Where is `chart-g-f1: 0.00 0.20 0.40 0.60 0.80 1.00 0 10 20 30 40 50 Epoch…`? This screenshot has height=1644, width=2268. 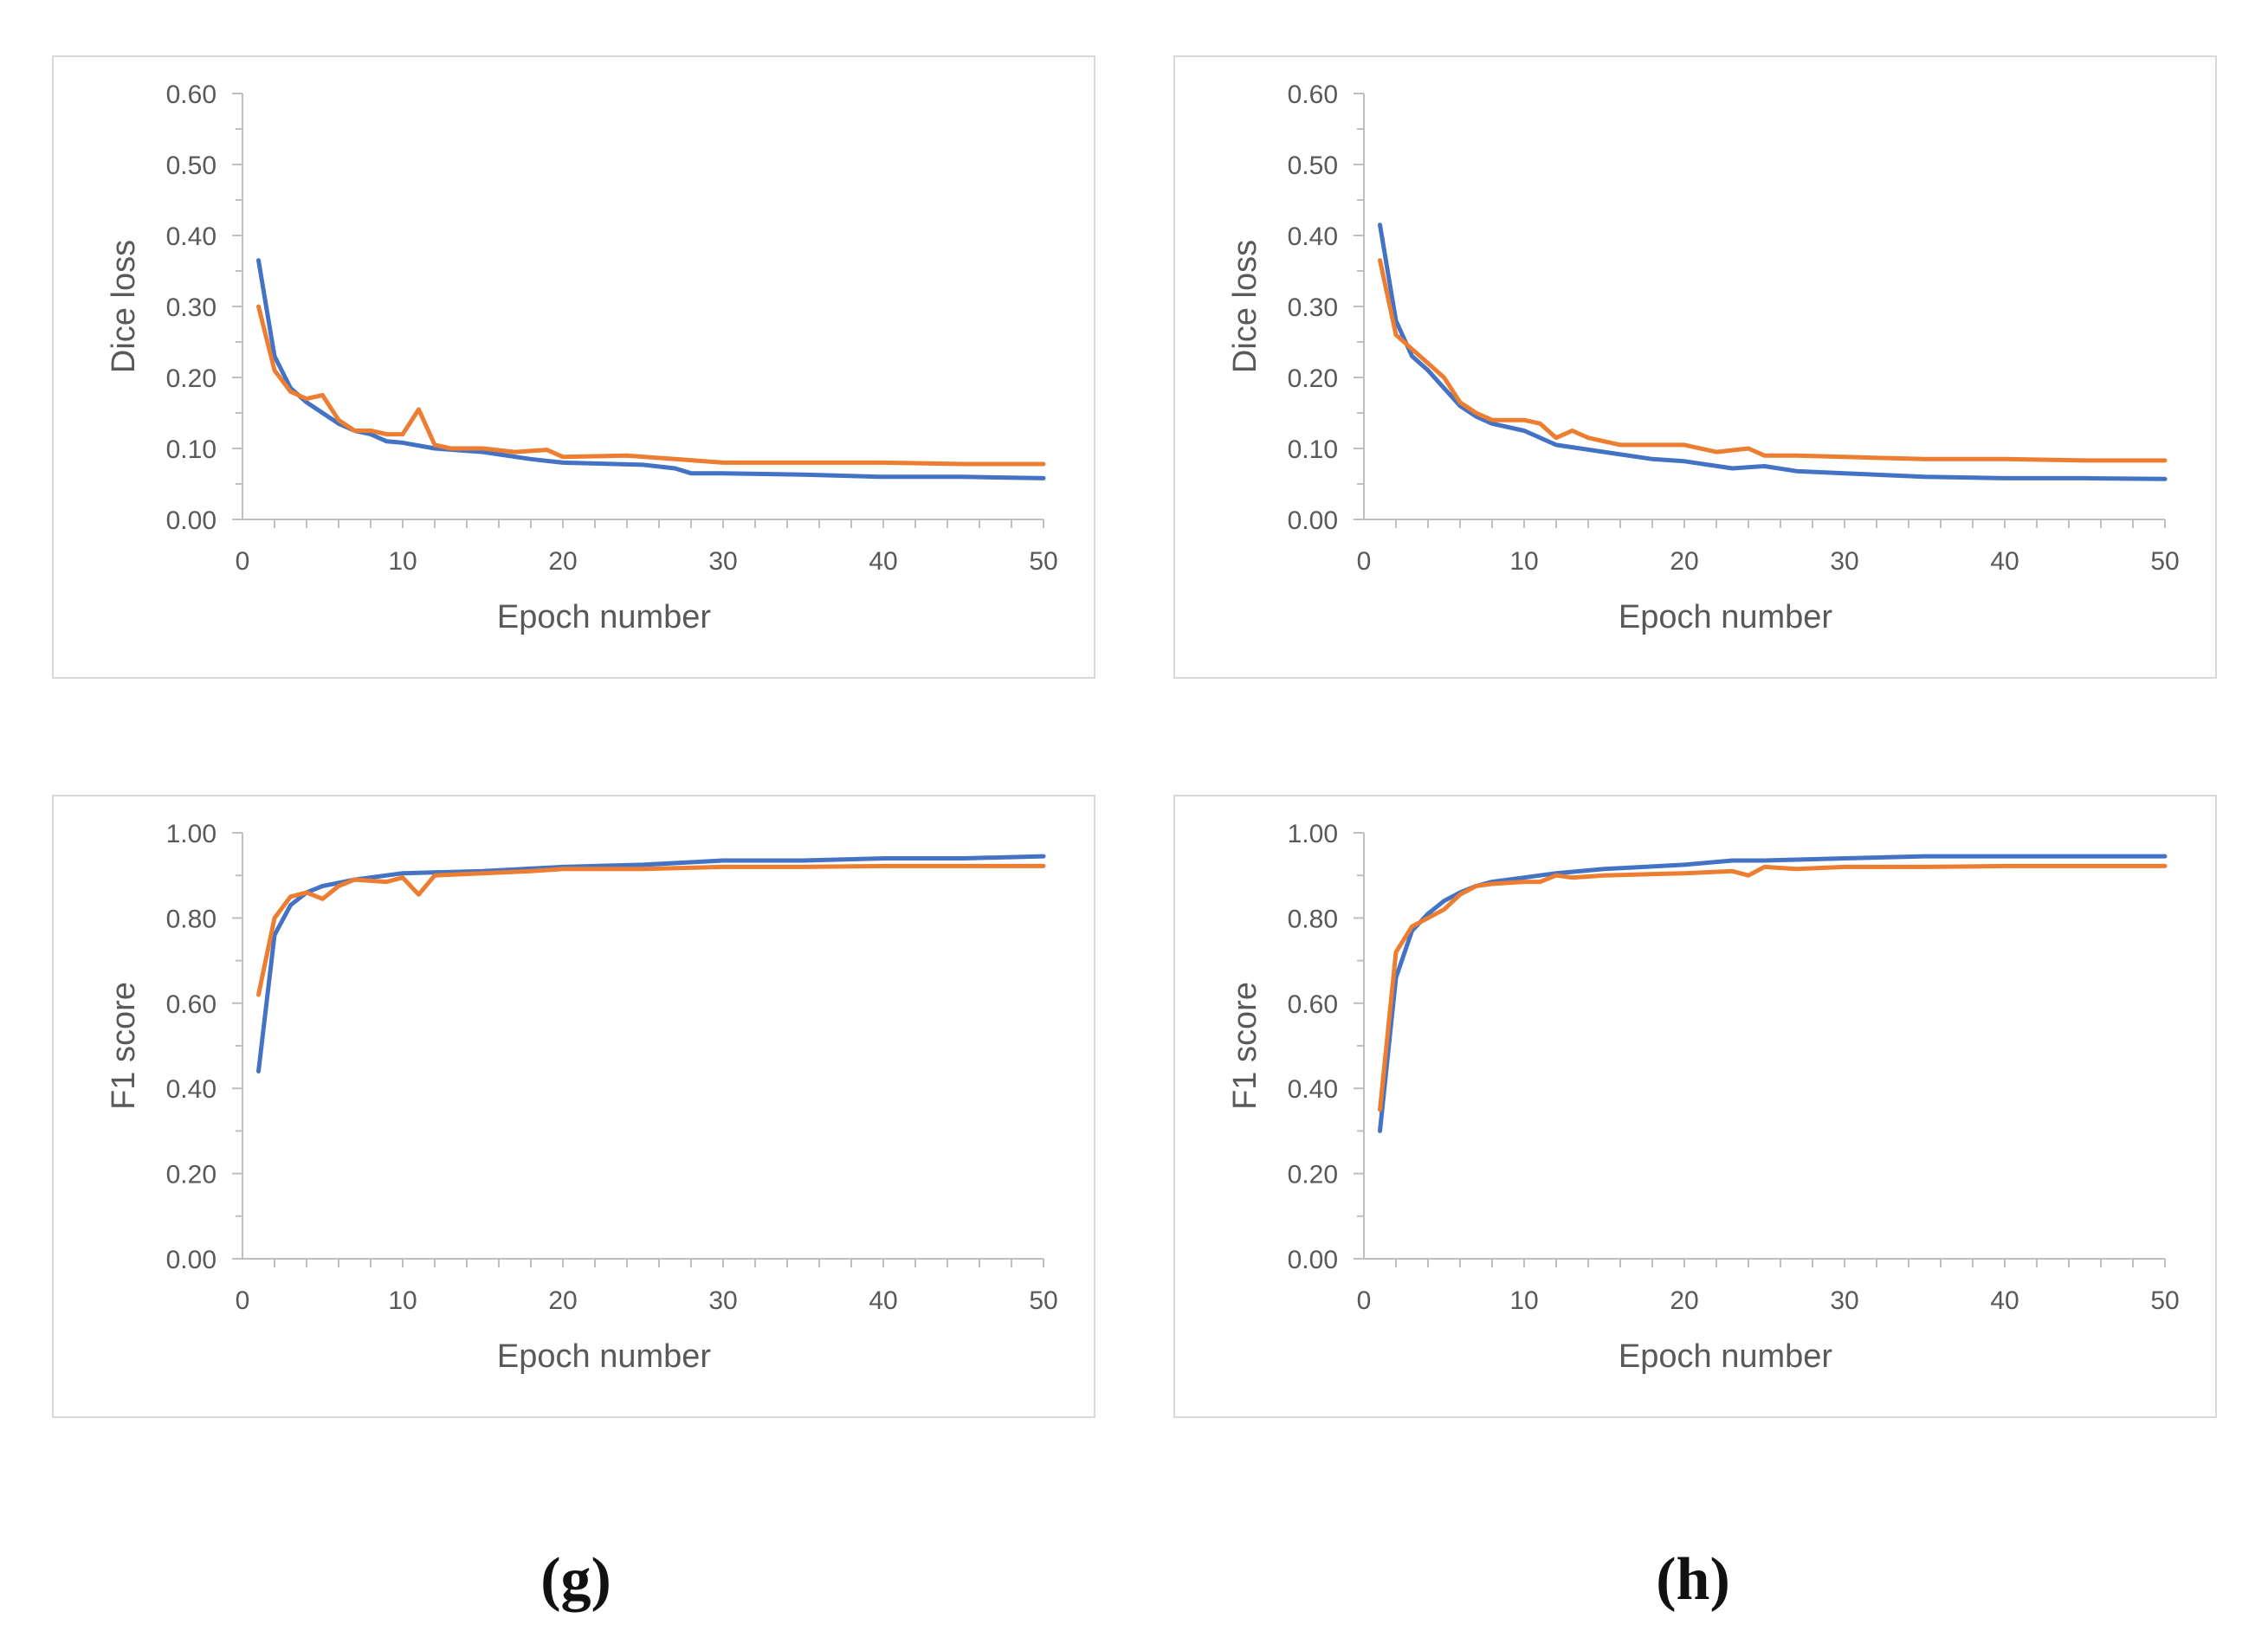 chart-g-f1: 0.00 0.20 0.40 0.60 0.80 1.00 0 10 20 30 40 50 Epoch… is located at coordinates (582, 1097).